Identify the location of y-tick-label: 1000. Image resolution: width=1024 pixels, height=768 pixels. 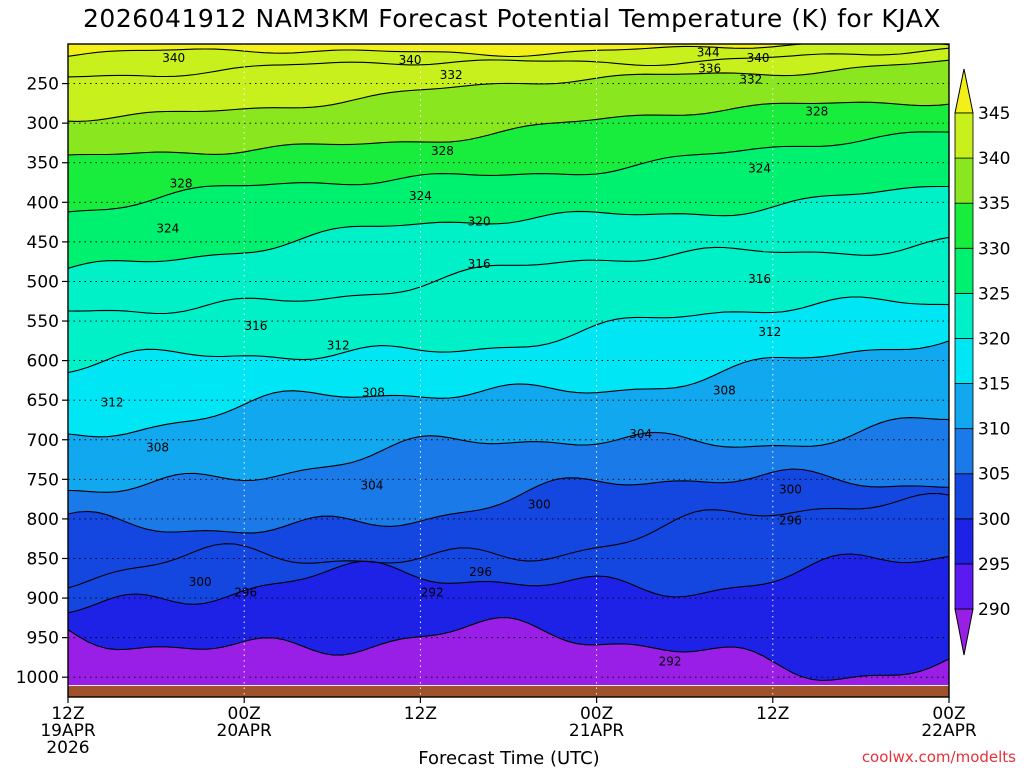
(37, 678).